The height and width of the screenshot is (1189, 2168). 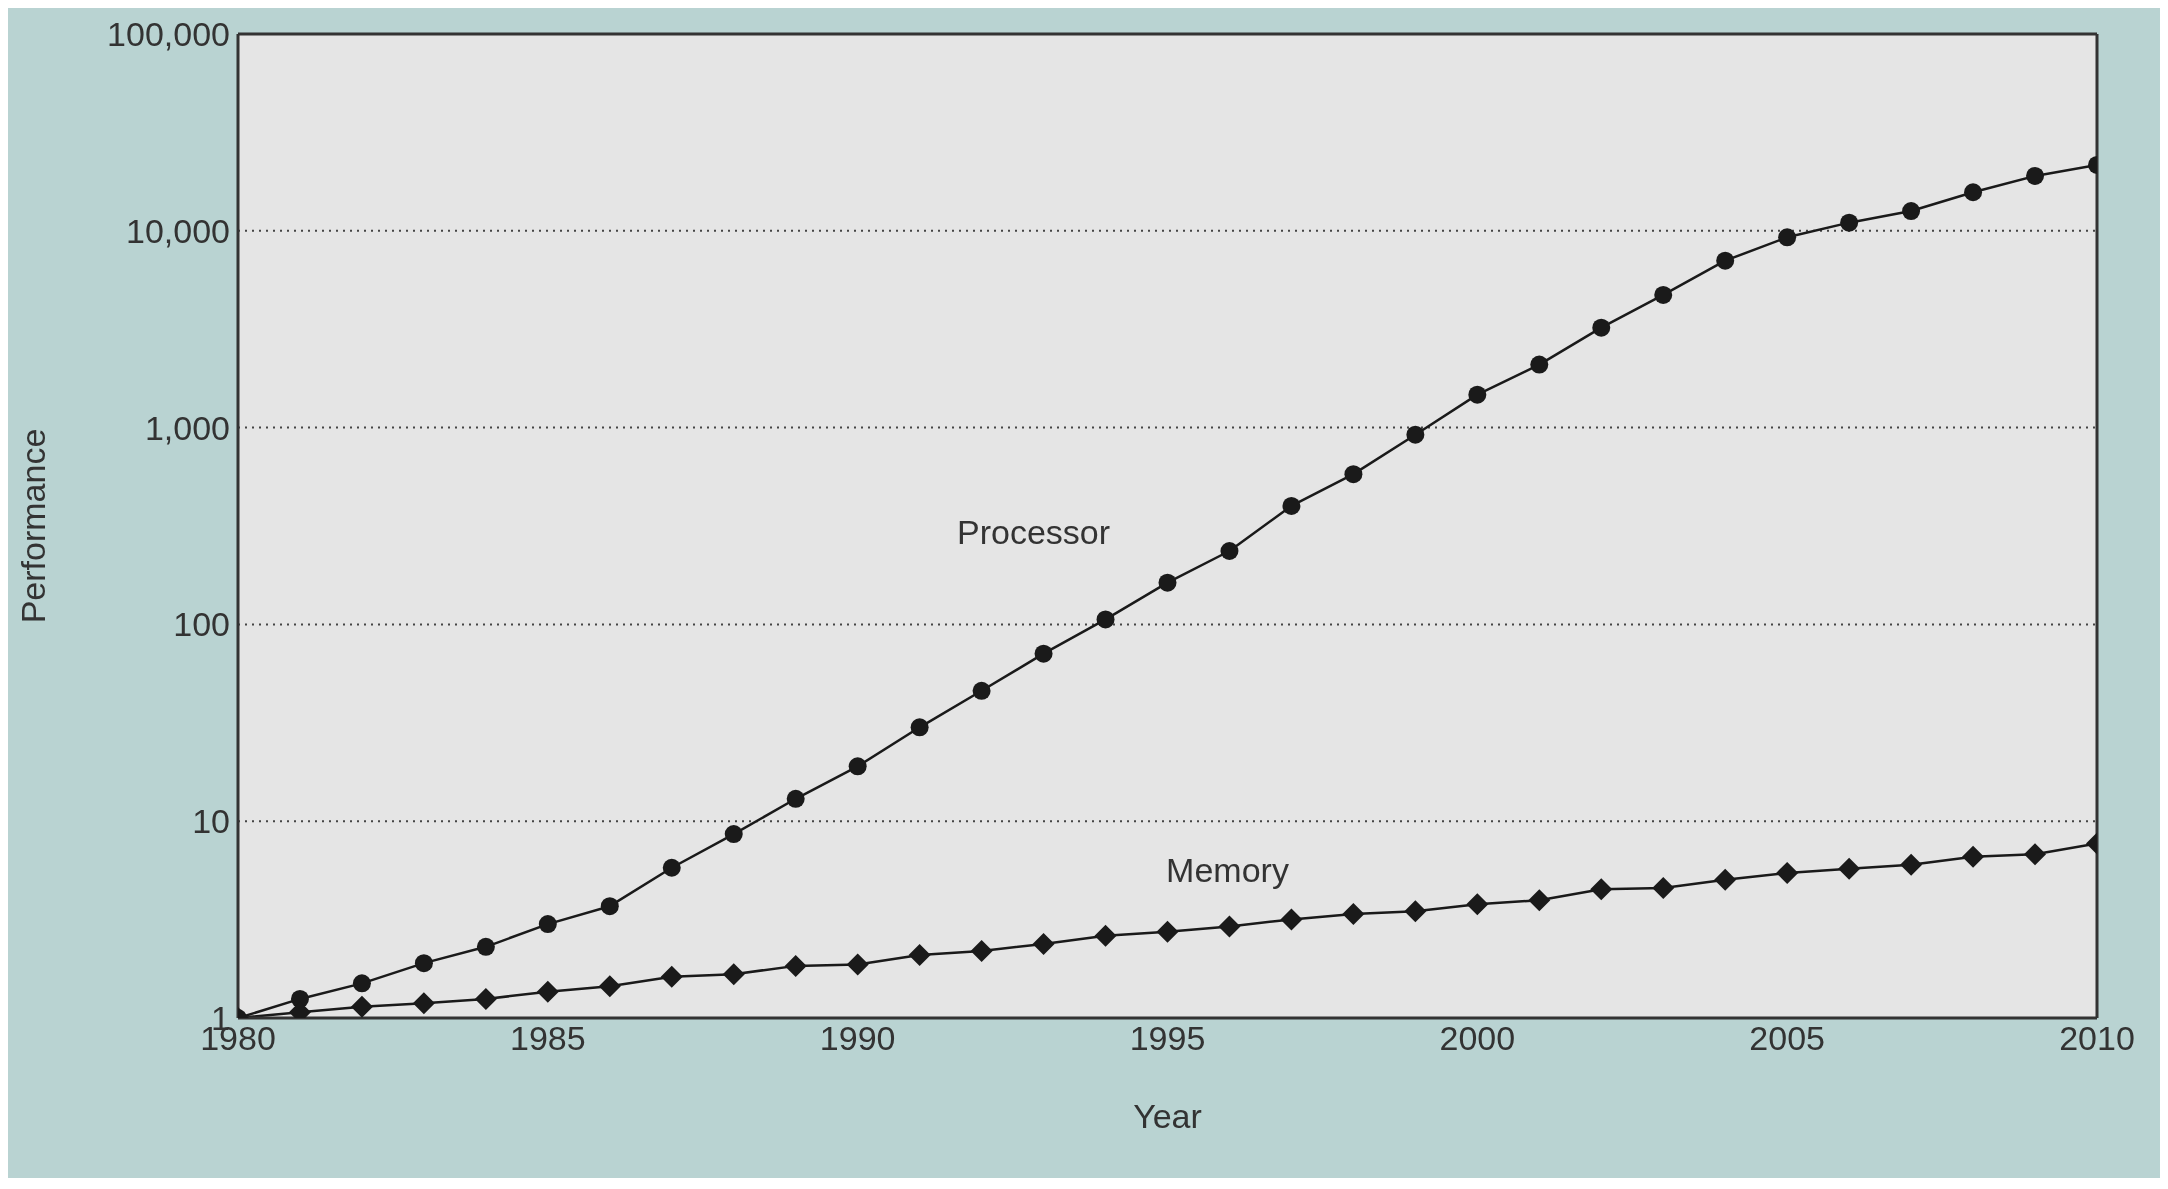 What do you see at coordinates (178, 230) in the screenshot?
I see `y-tick-label: 10,000` at bounding box center [178, 230].